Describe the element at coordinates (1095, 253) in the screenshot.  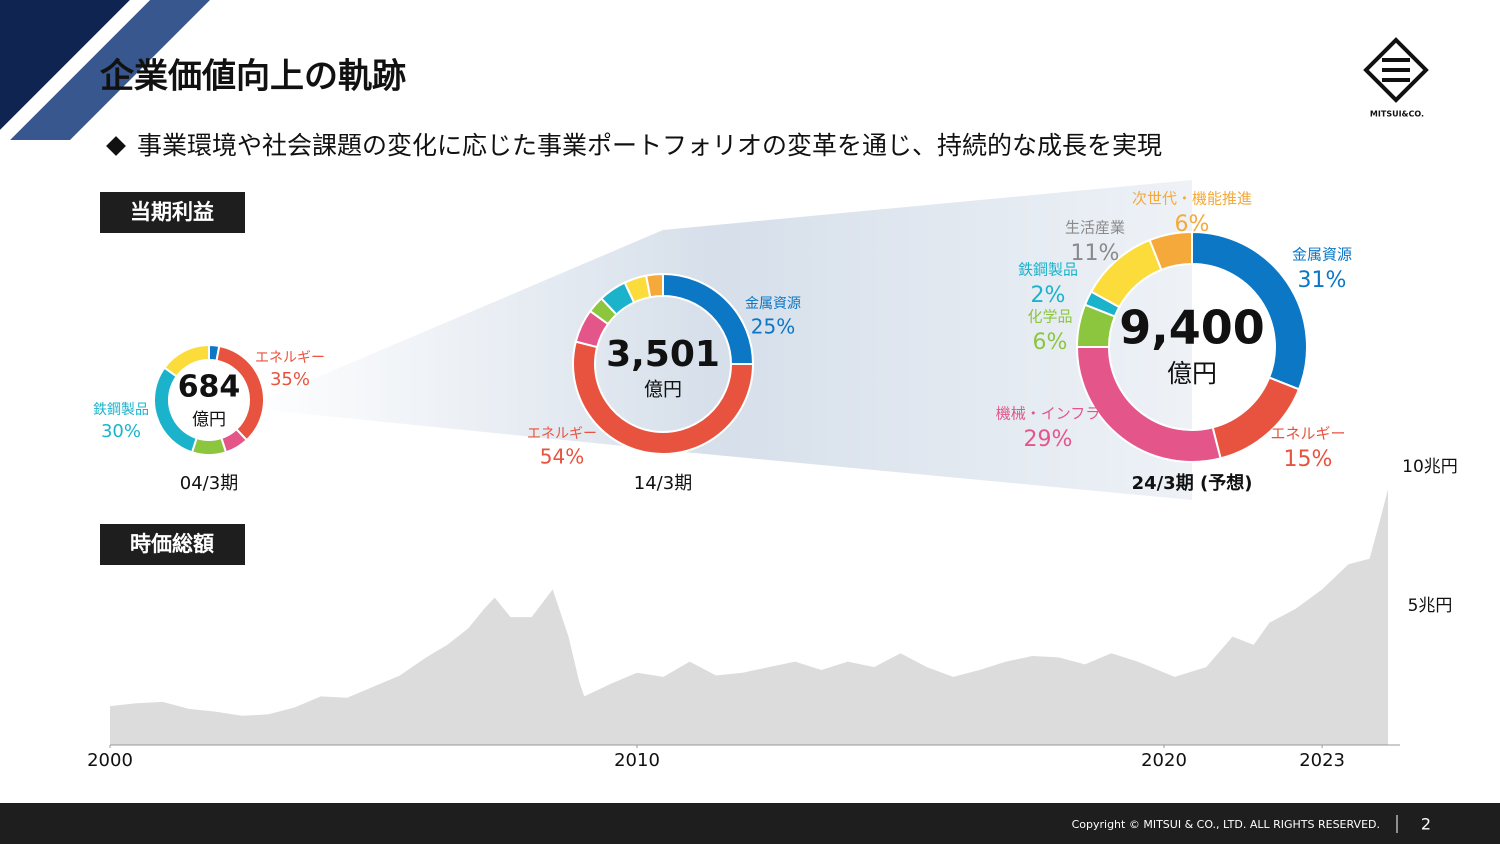
I see `segment-value: 11%` at that location.